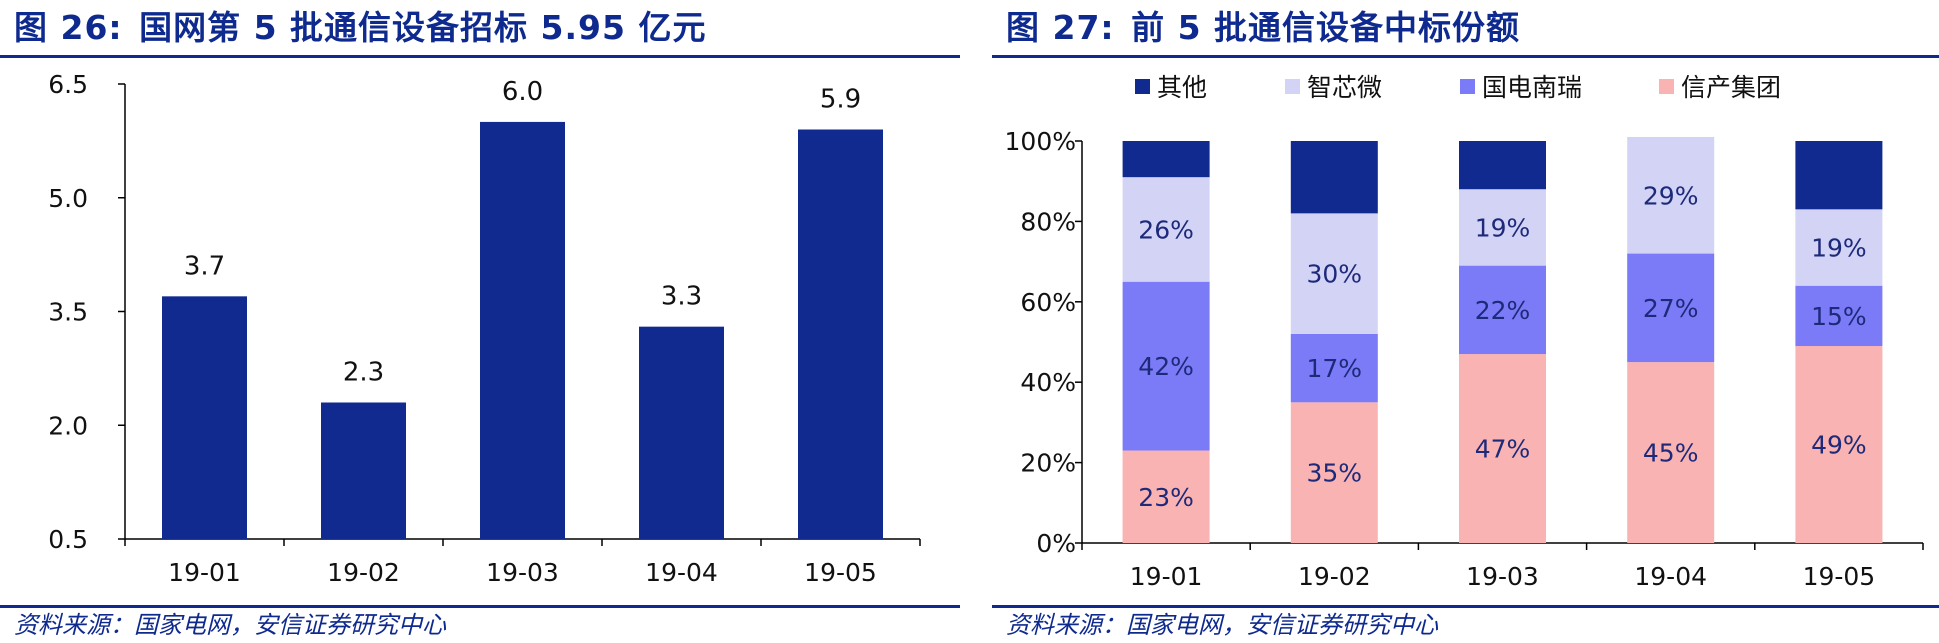 The height and width of the screenshot is (643, 1939). I want to click on y-tick-label: 0.5, so click(68, 539).